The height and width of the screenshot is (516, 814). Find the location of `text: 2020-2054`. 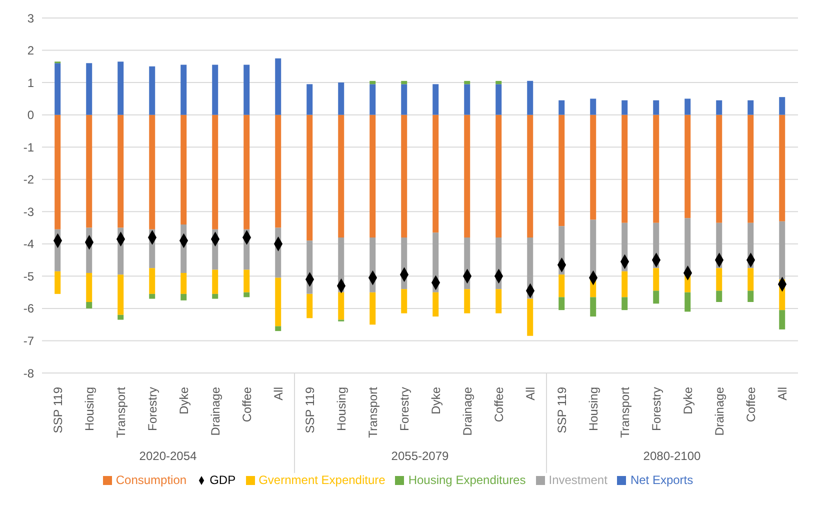

text: 2020-2054 is located at coordinates (168, 456).